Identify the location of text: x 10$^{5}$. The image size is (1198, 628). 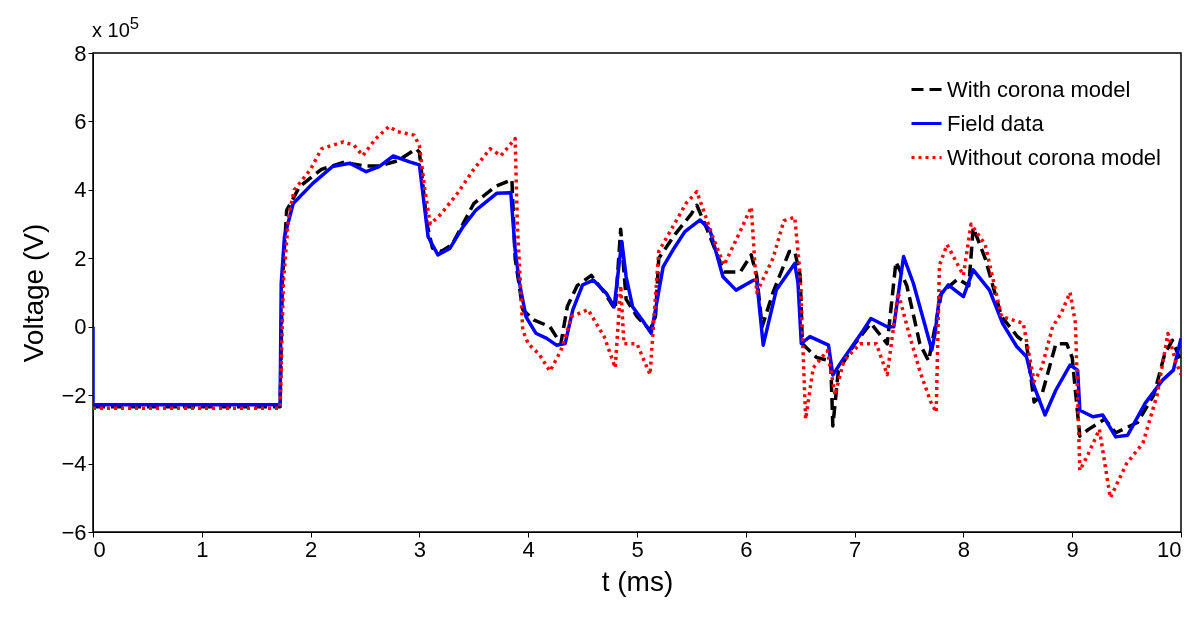
(116, 28).